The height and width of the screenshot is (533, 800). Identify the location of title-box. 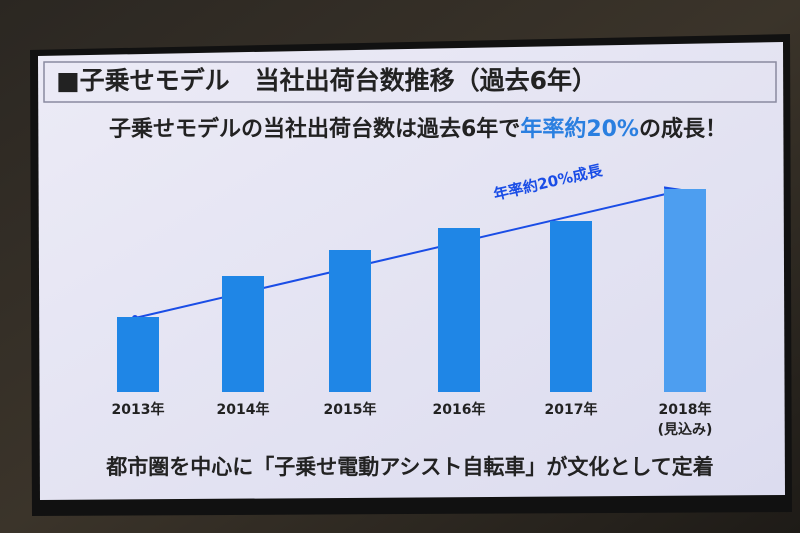
(410, 82).